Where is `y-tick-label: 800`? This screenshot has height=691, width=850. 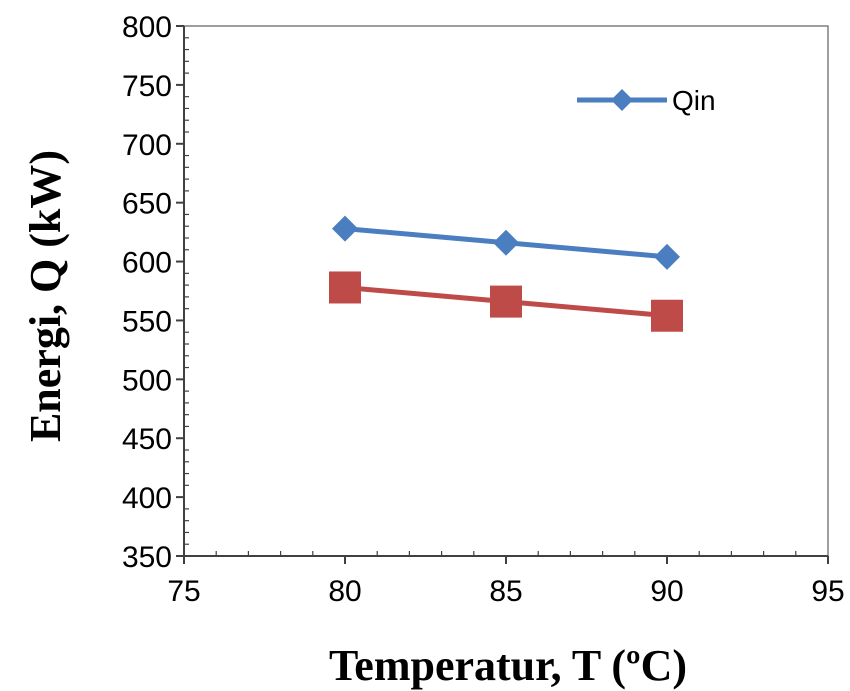 y-tick-label: 800 is located at coordinates (147, 27).